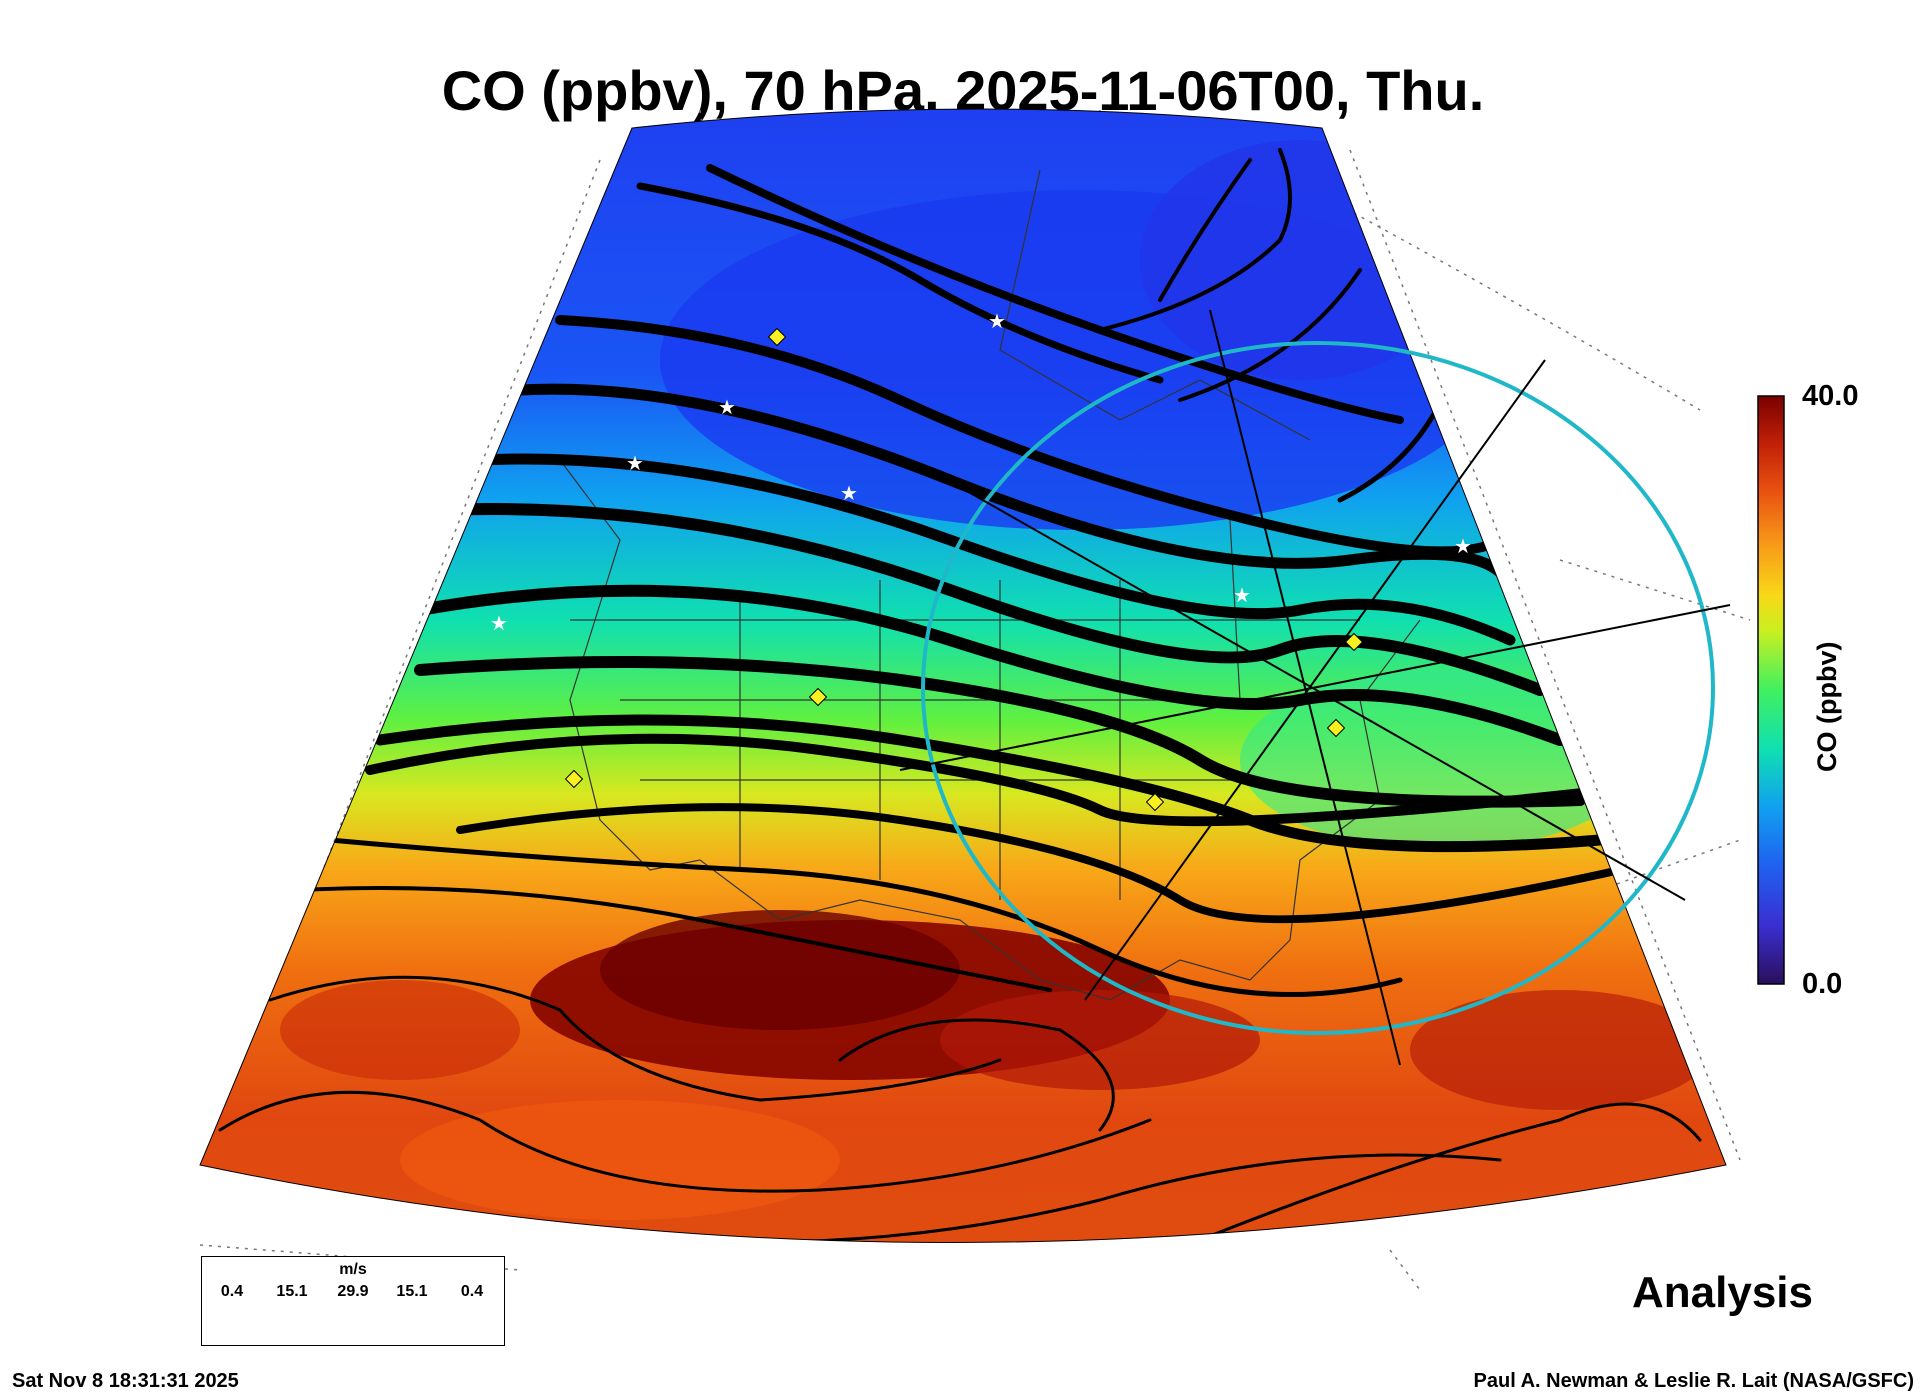 The height and width of the screenshot is (1394, 1926). What do you see at coordinates (1822, 984) in the screenshot?
I see `colorbar-min-label: 0.0` at bounding box center [1822, 984].